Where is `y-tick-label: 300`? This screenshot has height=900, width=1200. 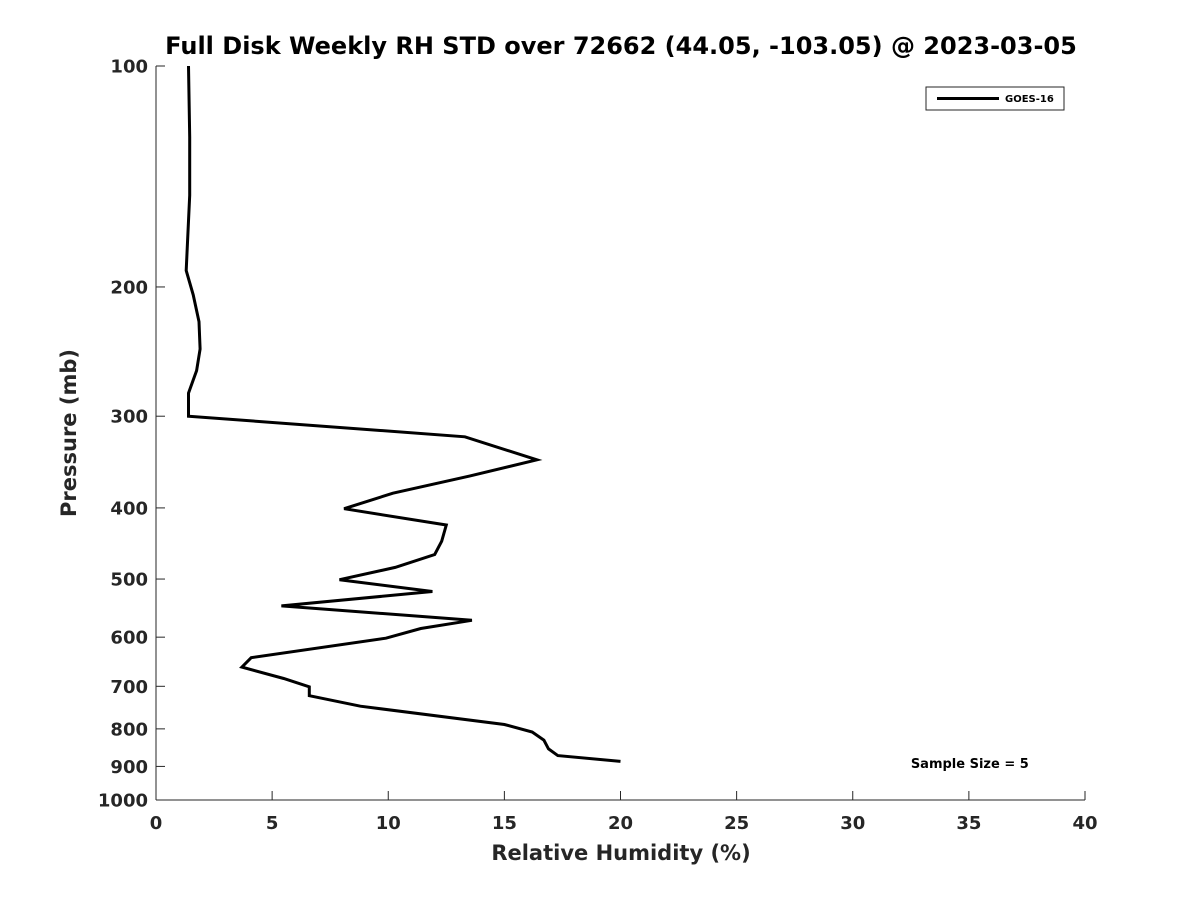
y-tick-label: 300 is located at coordinates (129, 417).